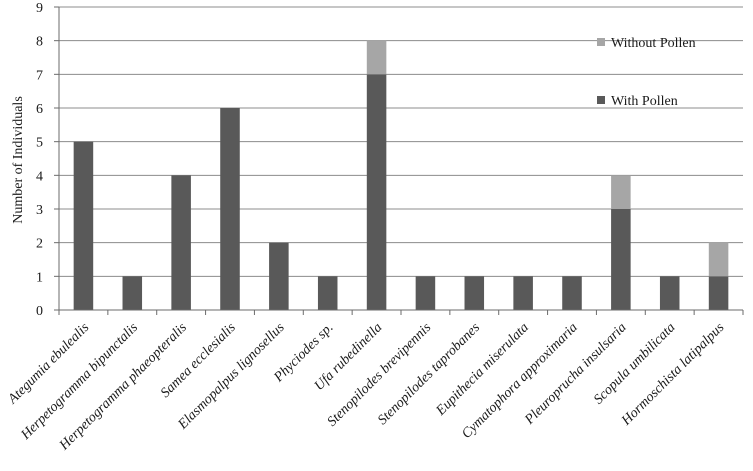 Image resolution: width=753 pixels, height=471 pixels. What do you see at coordinates (653, 43) in the screenshot?
I see `legend-label: Without Pollen` at bounding box center [653, 43].